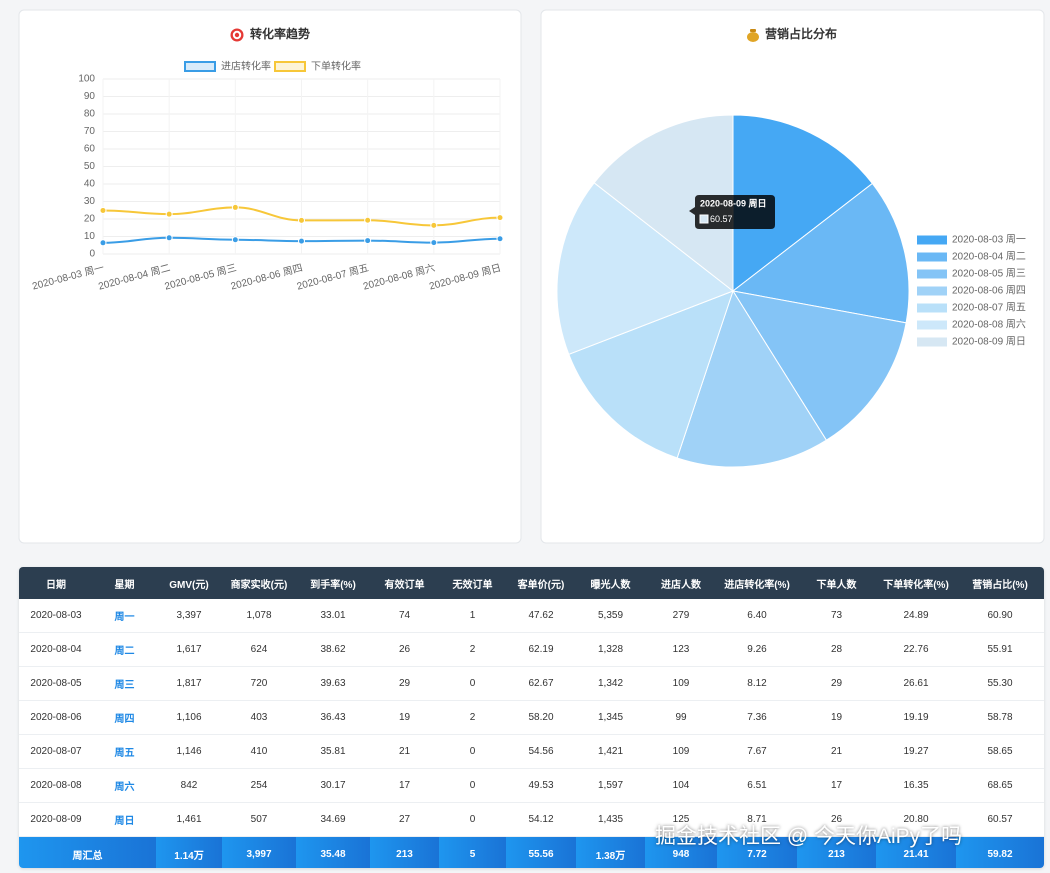 The width and height of the screenshot is (1050, 873). I want to click on y-tick-label: 30, so click(90, 201).